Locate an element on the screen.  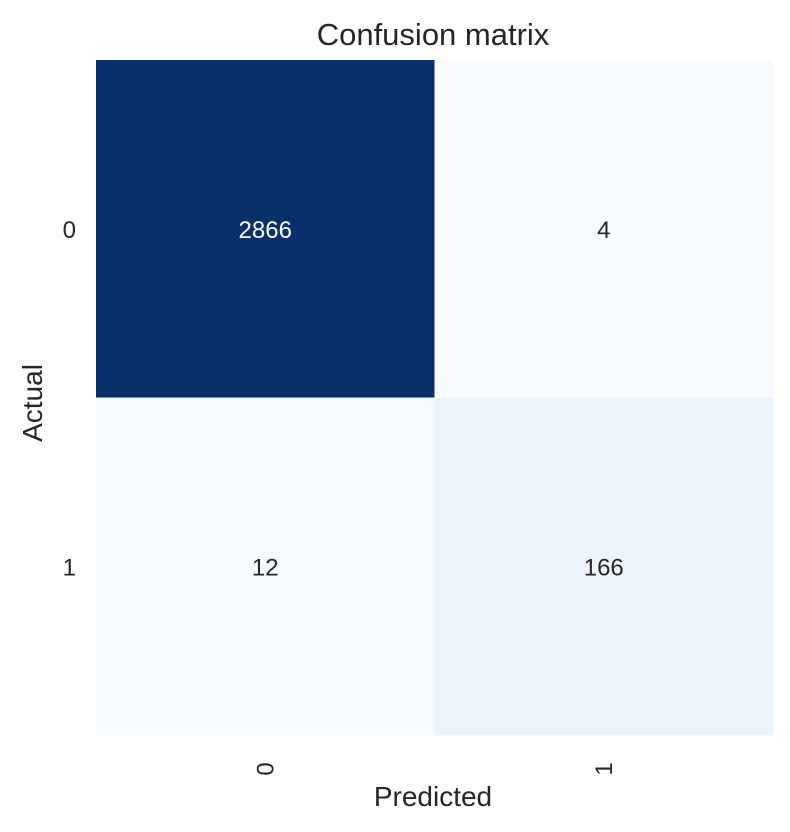
y-axis-ticks: 01 is located at coordinates (69, 399).